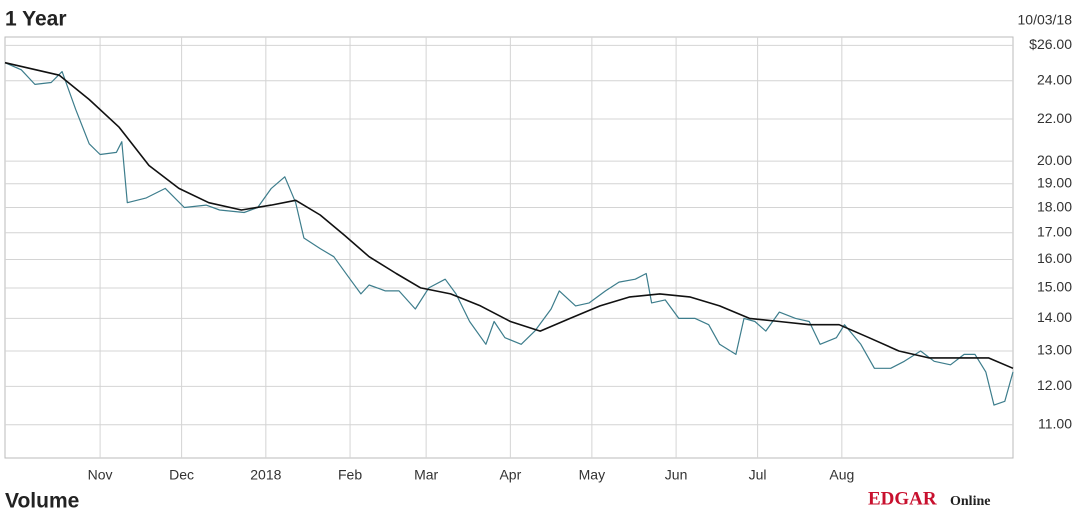  I want to click on date-label: 10/03/18, so click(1045, 20).